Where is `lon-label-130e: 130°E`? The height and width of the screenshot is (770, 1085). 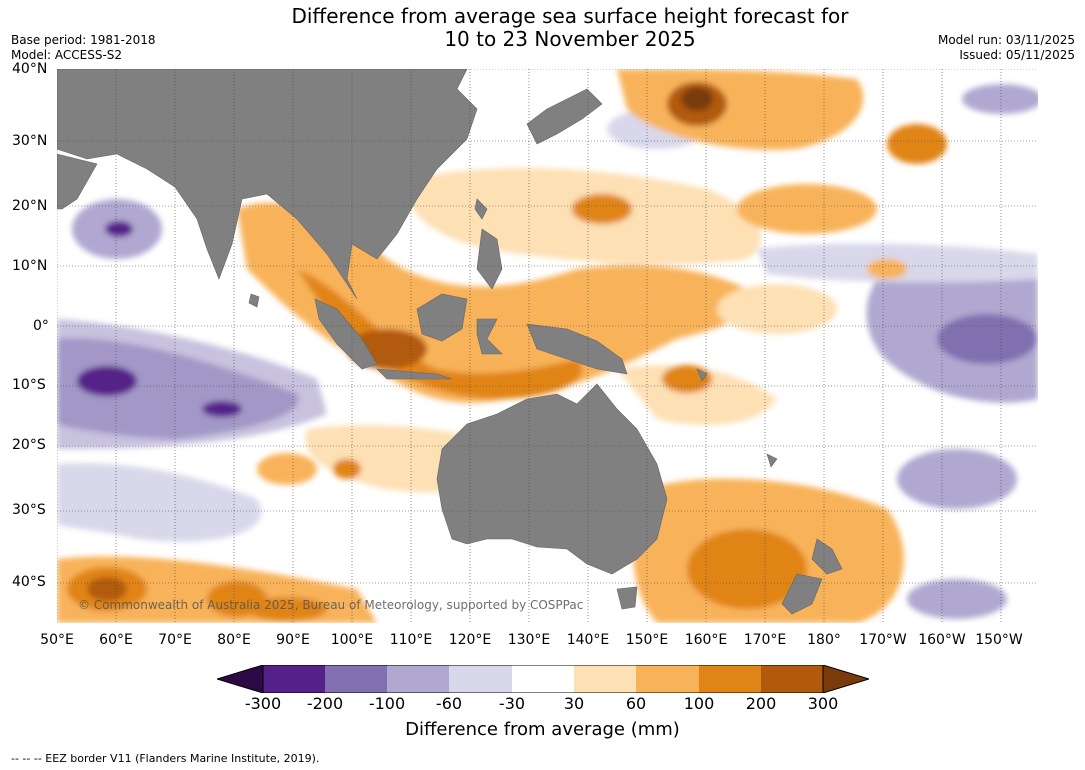 lon-label-130e: 130°E is located at coordinates (529, 640).